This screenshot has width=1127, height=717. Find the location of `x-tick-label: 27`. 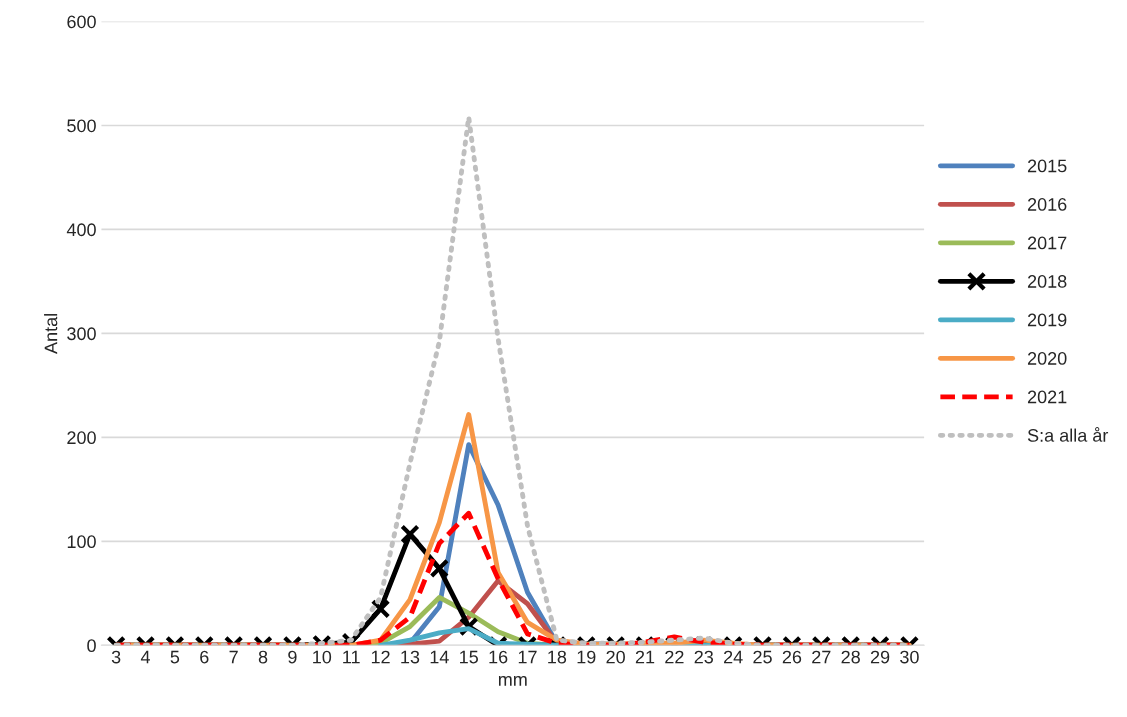

x-tick-label: 27 is located at coordinates (821, 657).